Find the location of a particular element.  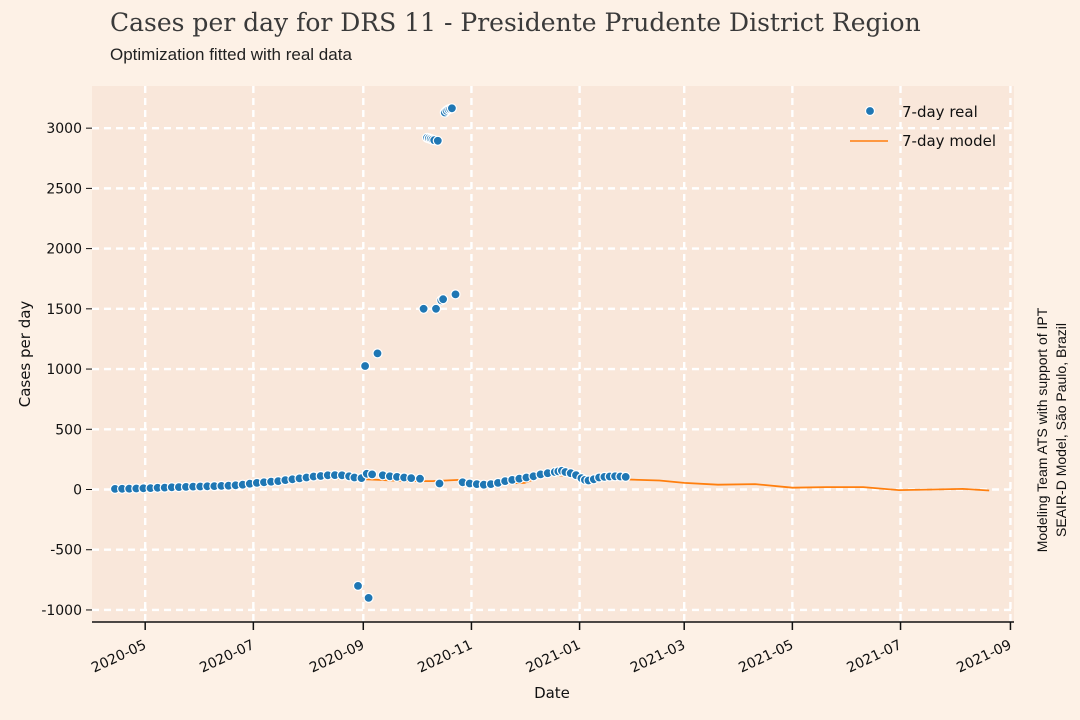

y-axis-label: Cases per day is located at coordinates (25, 354).